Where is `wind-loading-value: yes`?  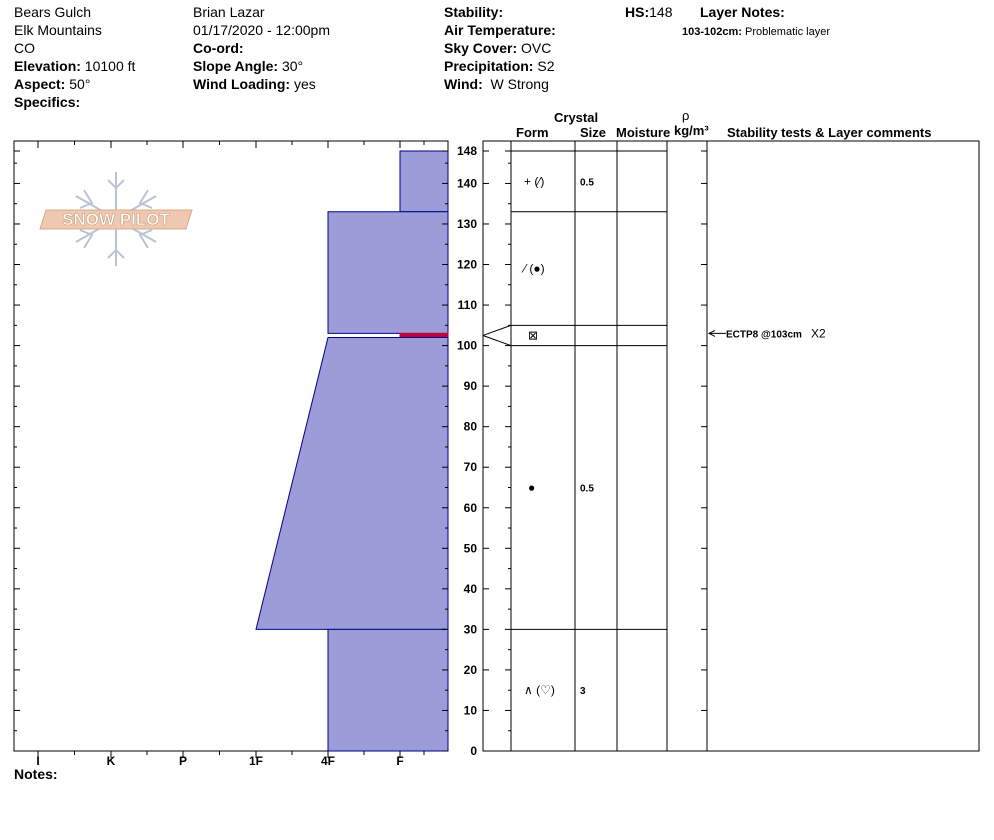
wind-loading-value: yes is located at coordinates (304, 84).